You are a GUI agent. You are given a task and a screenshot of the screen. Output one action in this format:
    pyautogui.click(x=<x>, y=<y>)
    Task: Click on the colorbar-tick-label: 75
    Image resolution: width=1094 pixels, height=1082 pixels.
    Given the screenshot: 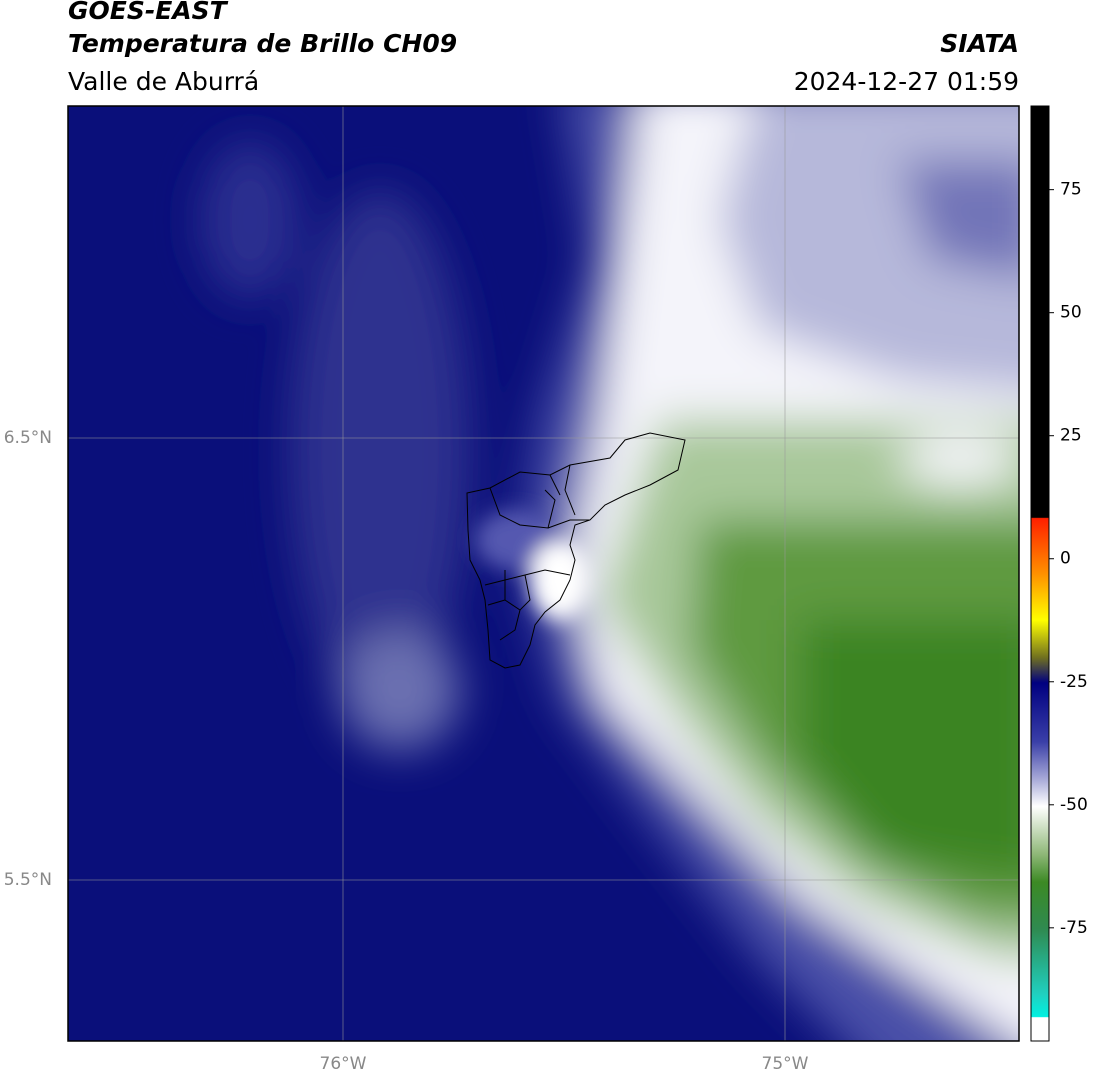 What is the action you would take?
    pyautogui.click(x=1071, y=190)
    